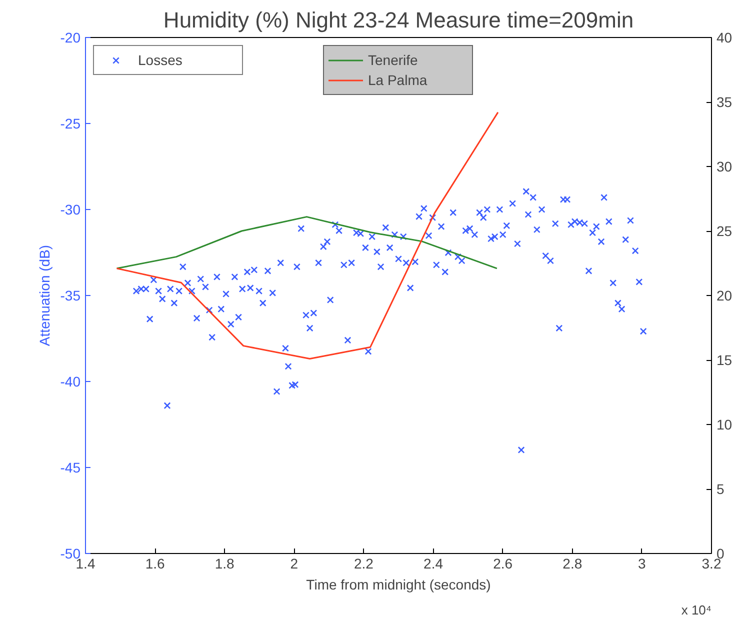  Describe the element at coordinates (155, 564) in the screenshot. I see `x-tick-label: 1.6` at that location.